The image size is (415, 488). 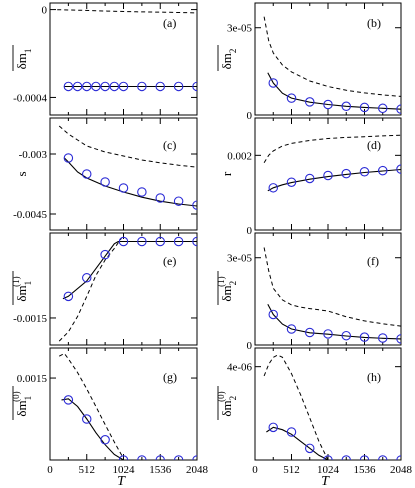 I want to click on panel-g: 0 512 1024 1536 2048 0.0015 (g) δm1(0), so click(x=110, y=411).